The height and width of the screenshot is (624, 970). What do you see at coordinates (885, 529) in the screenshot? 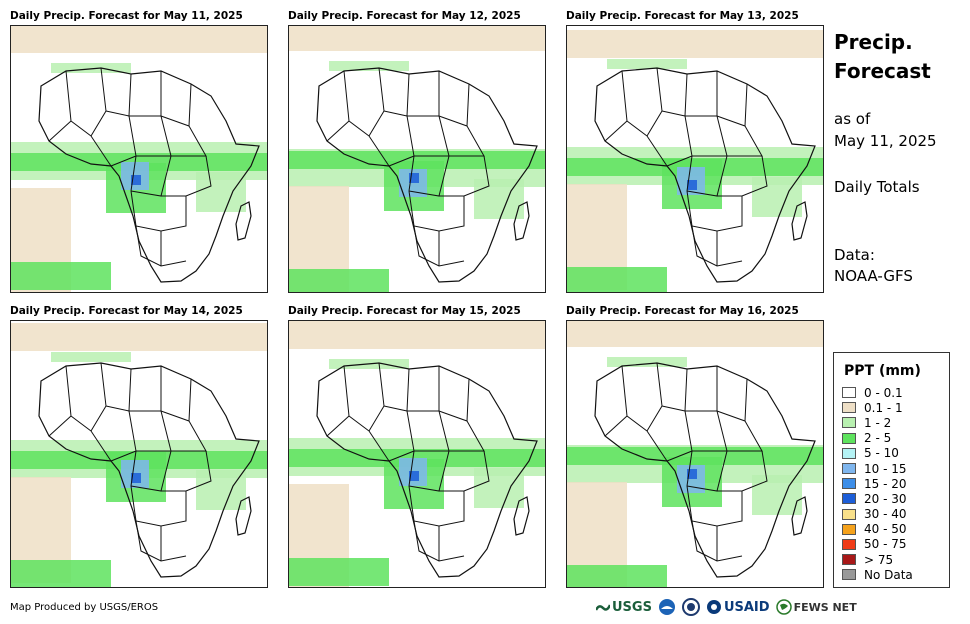
I see `legend-label: 40 - 50` at bounding box center [885, 529].